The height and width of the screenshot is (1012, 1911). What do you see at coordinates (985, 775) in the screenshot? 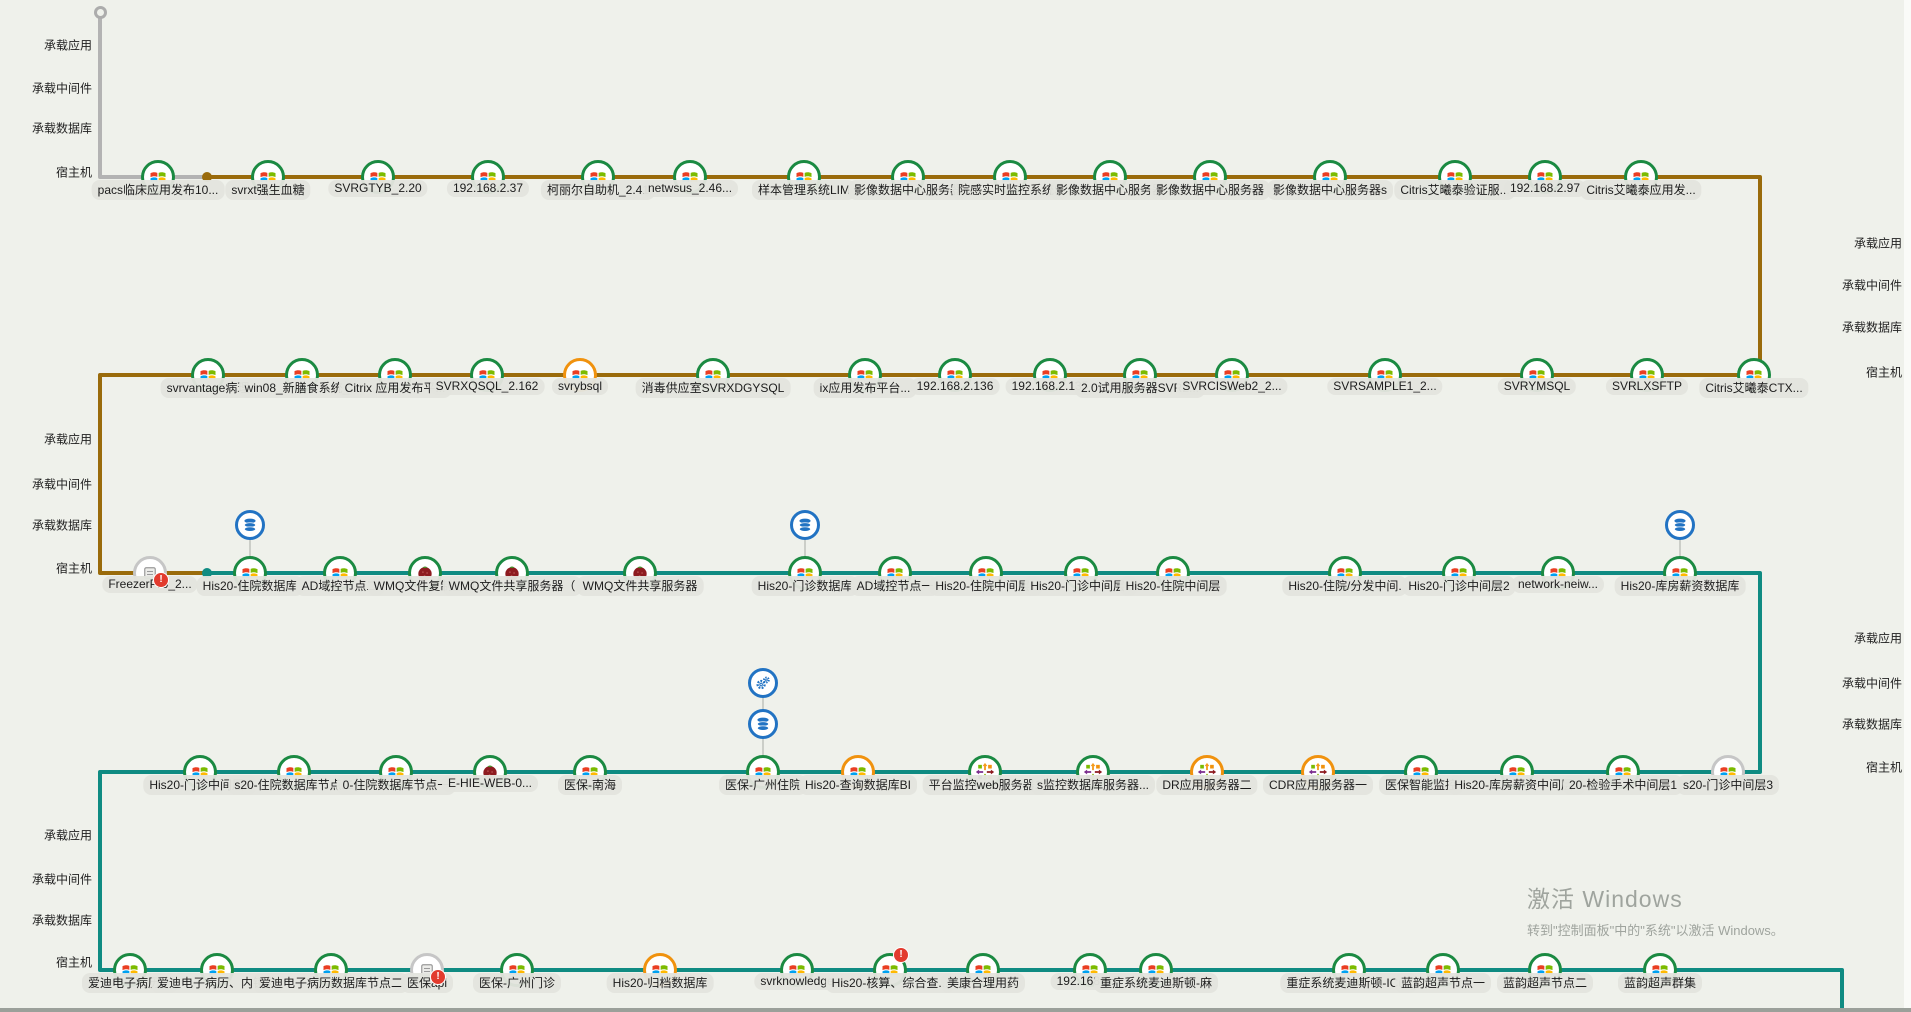
I see `device-node: 平台监控web服务器1` at bounding box center [985, 775].